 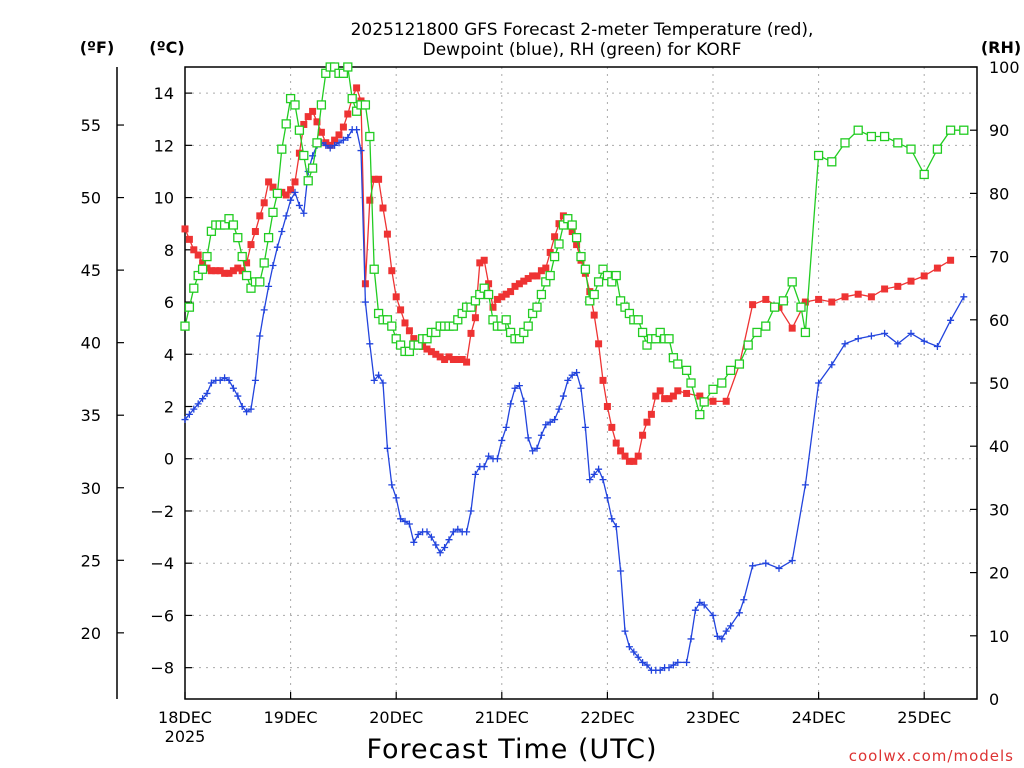 I want to click on x-tick-label: 21DEC, so click(x=502, y=717).